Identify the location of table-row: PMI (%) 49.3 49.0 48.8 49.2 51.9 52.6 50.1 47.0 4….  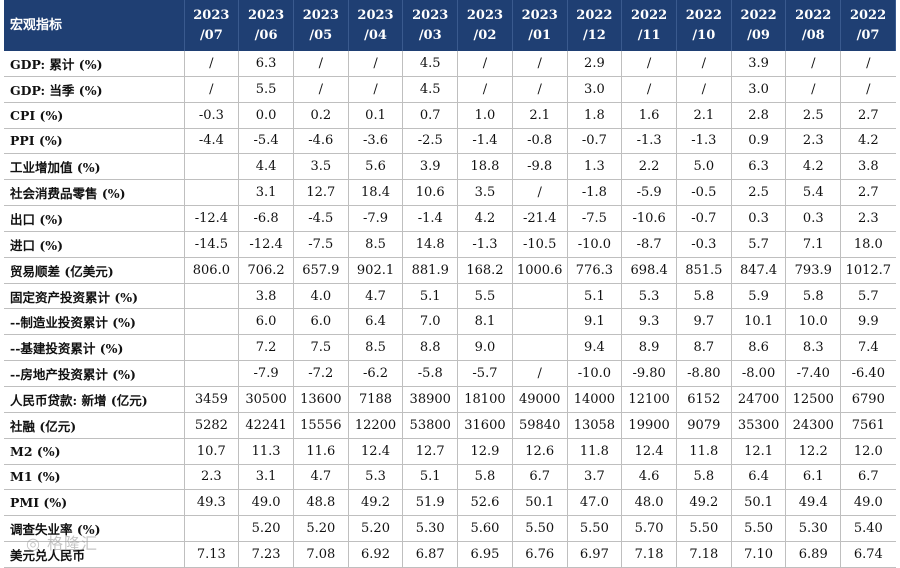
(450, 503).